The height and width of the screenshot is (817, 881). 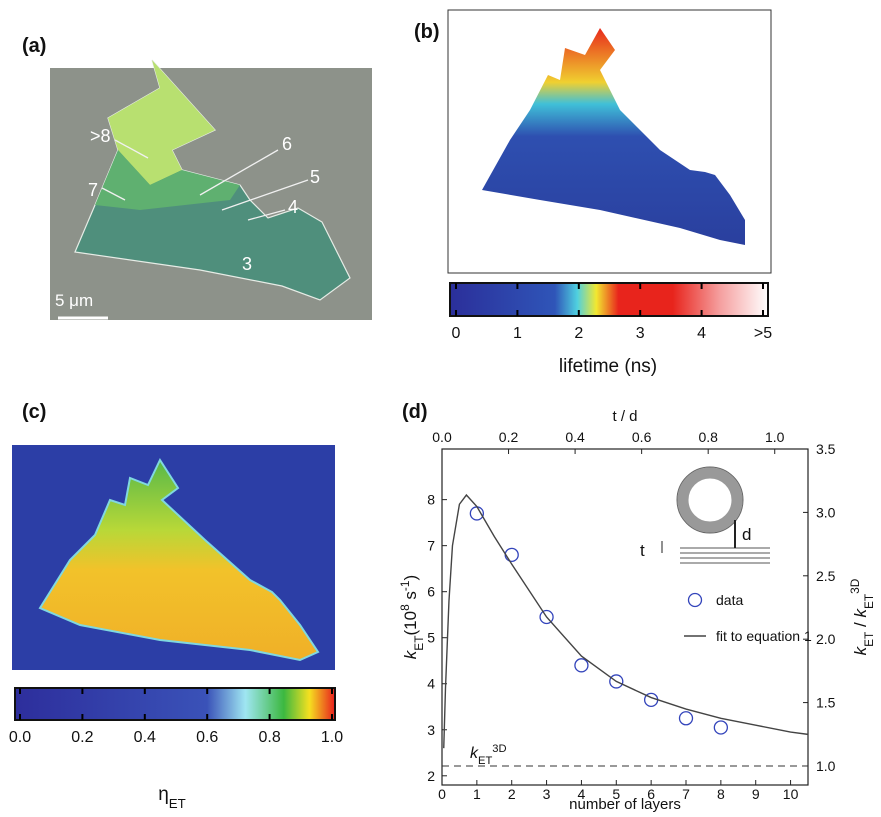 I want to click on colorbar-tick-label: 1, so click(x=517, y=333).